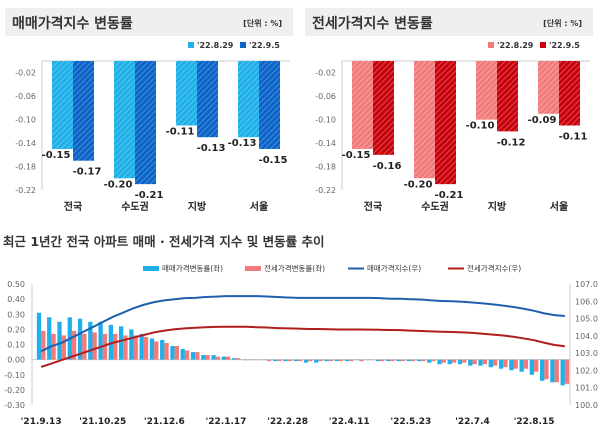 The width and height of the screenshot is (600, 433). What do you see at coordinates (356, 155) in the screenshot?
I see `data-label: -0.15` at bounding box center [356, 155].